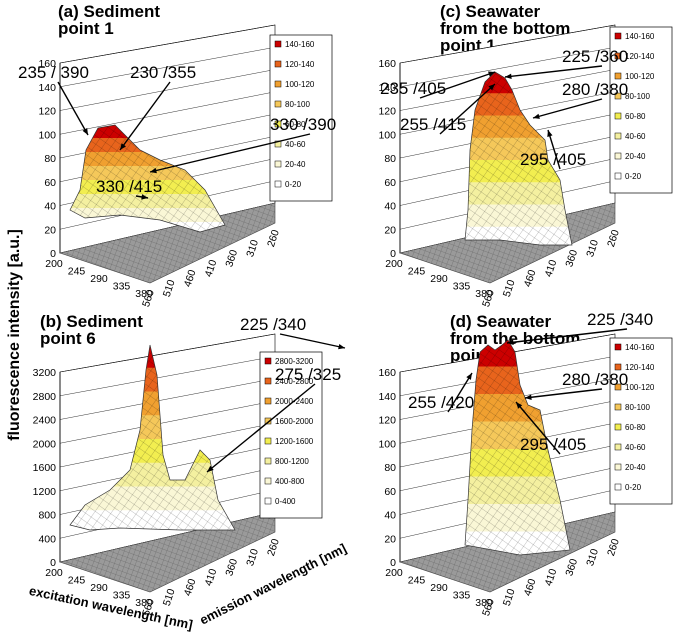  What do you see at coordinates (553, 444) in the screenshot?
I see `peak-label: 295 /405` at bounding box center [553, 444].